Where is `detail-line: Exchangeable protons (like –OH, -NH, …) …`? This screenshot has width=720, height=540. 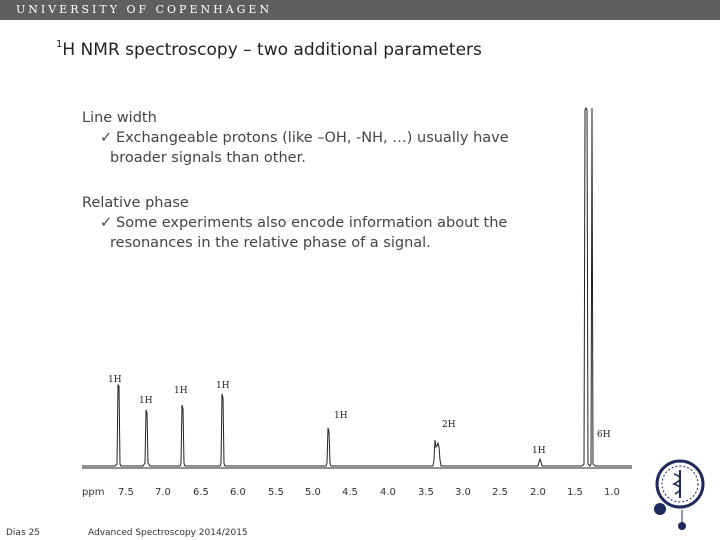 detail-line: Exchangeable protons (like –OH, -NH, …) … is located at coordinates (312, 138).